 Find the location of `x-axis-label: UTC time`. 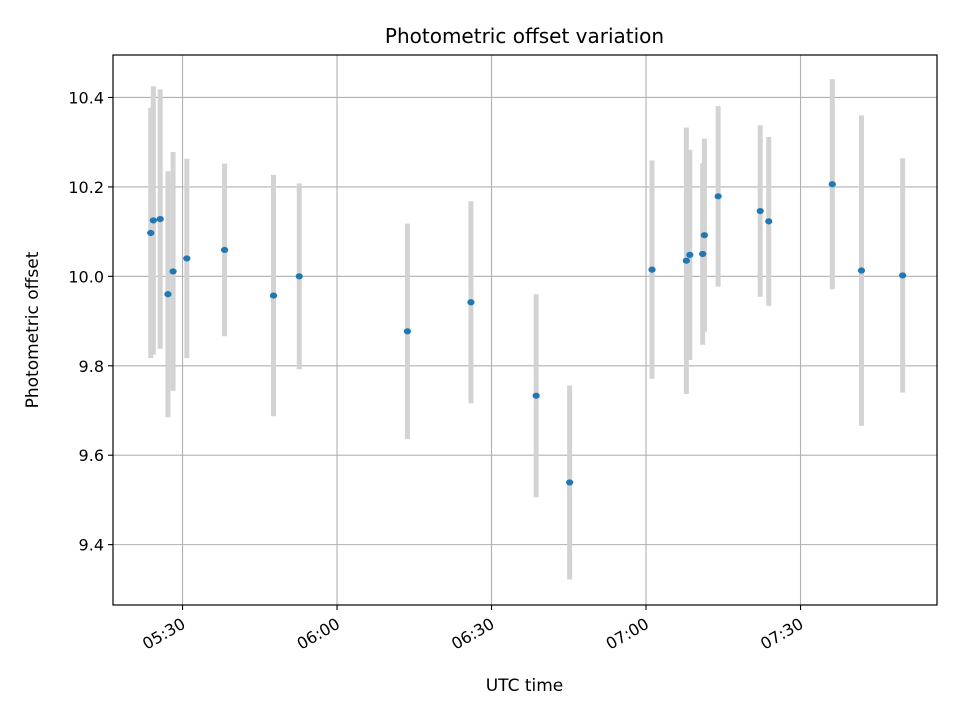

x-axis-label: UTC time is located at coordinates (525, 686).